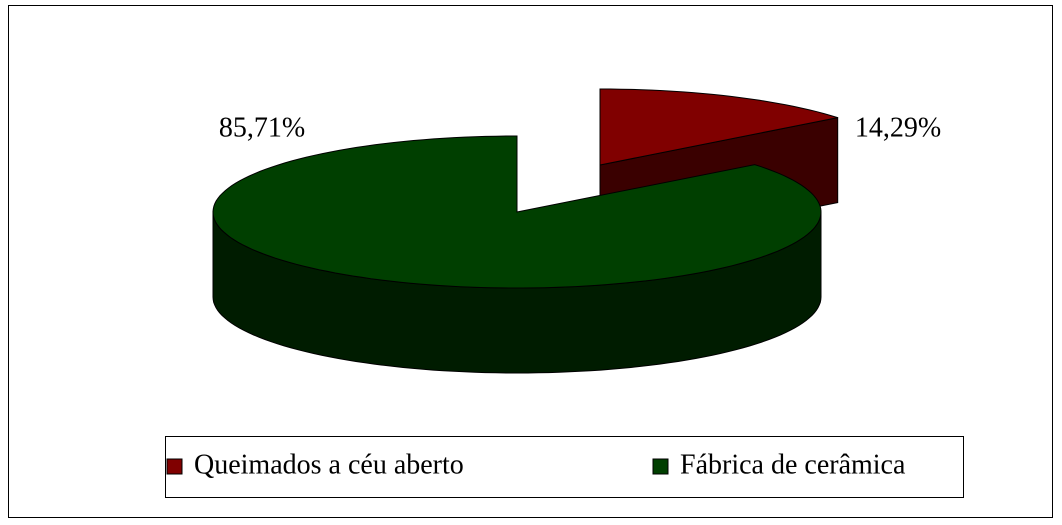 The height and width of the screenshot is (525, 1062). Describe the element at coordinates (898, 127) in the screenshot. I see `data-label: 14,29%` at that location.